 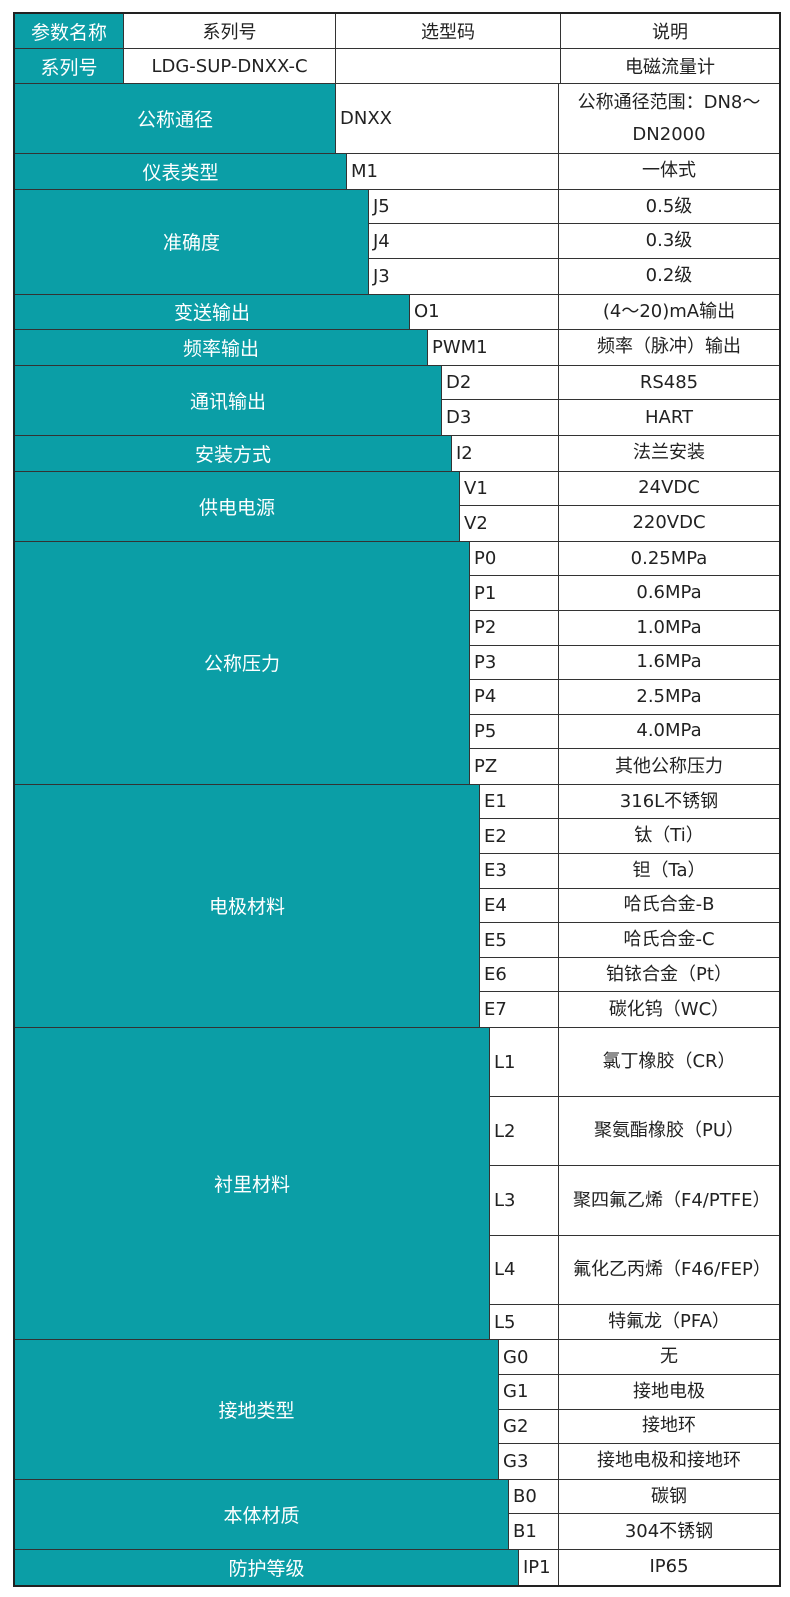 I want to click on option-desc: 氯丁橡胶（CR）, so click(x=669, y=1062).